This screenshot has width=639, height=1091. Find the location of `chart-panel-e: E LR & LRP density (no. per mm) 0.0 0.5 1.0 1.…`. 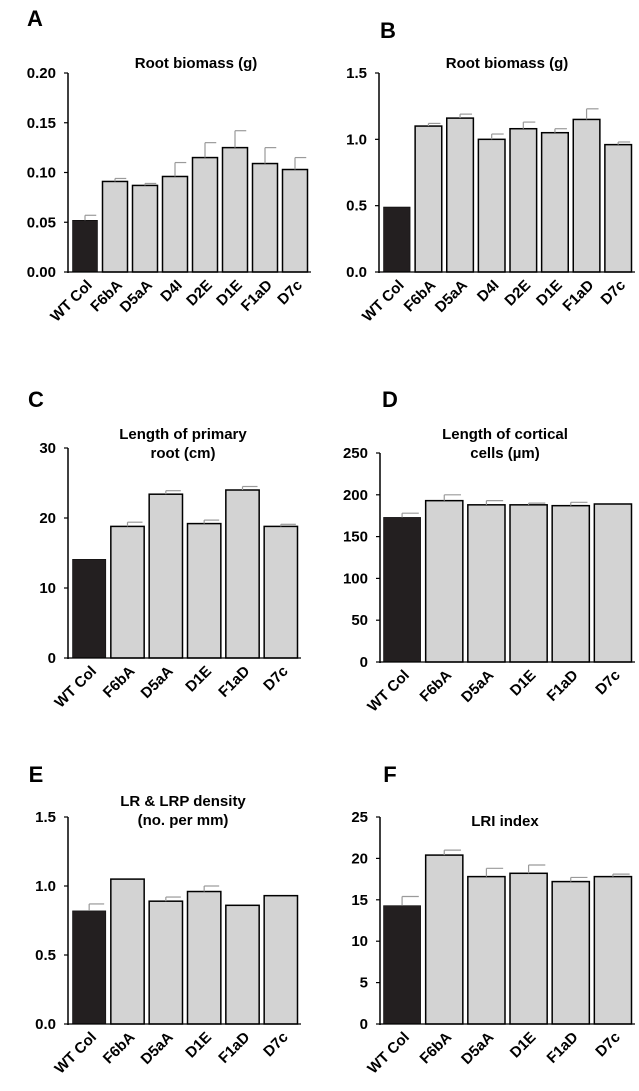

chart-panel-e: E LR & LRP density (no. per mm) 0.0 0.5 1.0 1.… is located at coordinates (165, 919).